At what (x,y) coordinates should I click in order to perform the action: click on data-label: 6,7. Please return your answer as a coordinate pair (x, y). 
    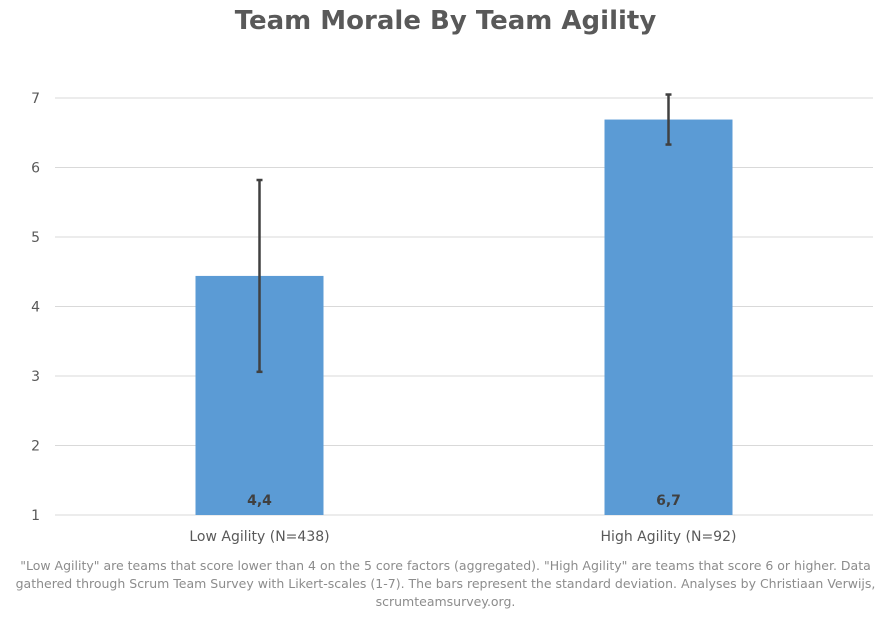
    Looking at the image, I should click on (668, 501).